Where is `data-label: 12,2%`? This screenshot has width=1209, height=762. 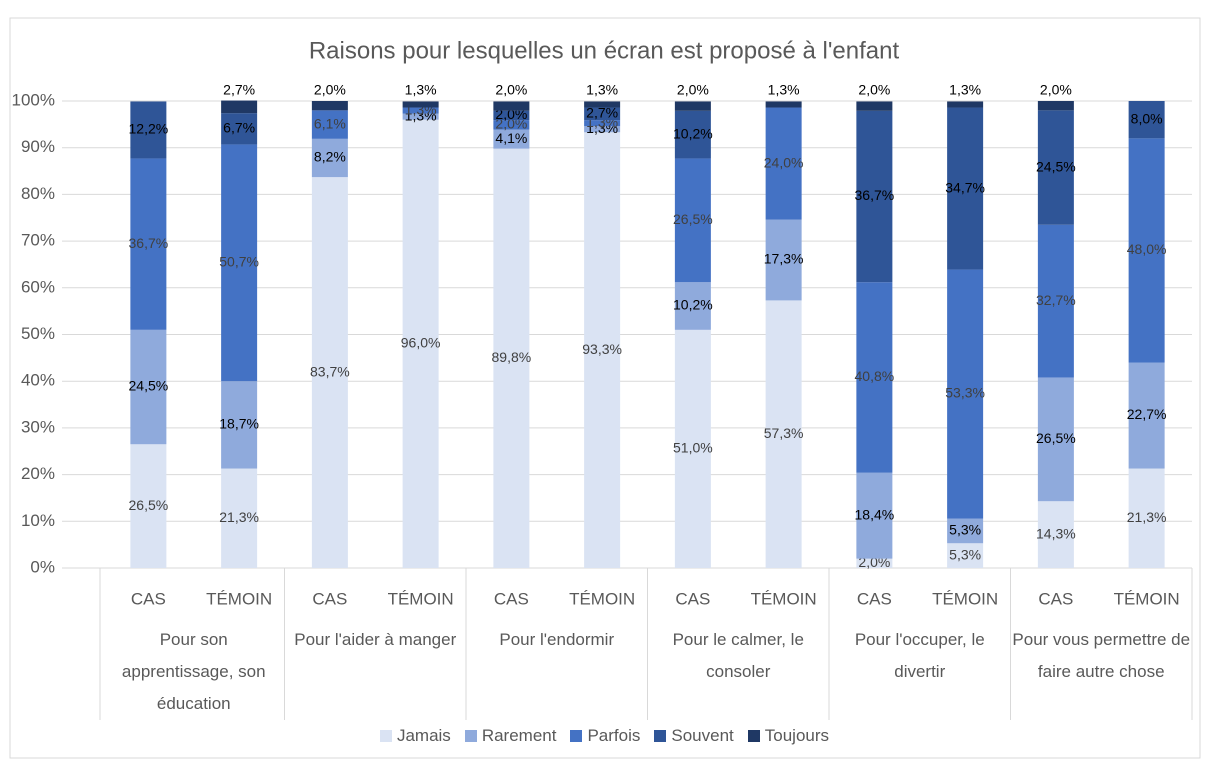 data-label: 12,2% is located at coordinates (149, 129).